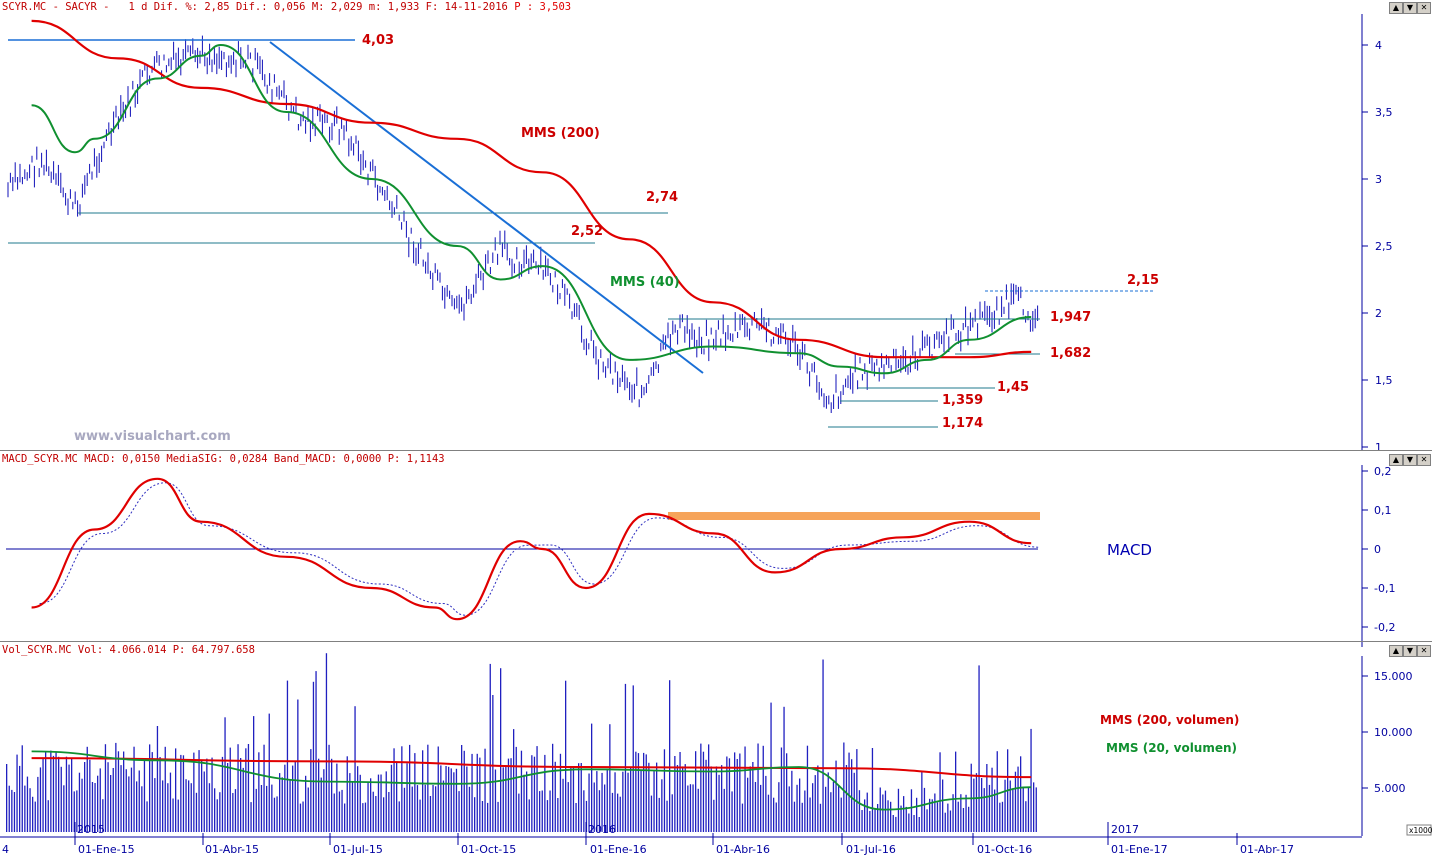  What do you see at coordinates (1410, 460) in the screenshot?
I see `macd-scroll-down-button: ▼` at bounding box center [1410, 460].